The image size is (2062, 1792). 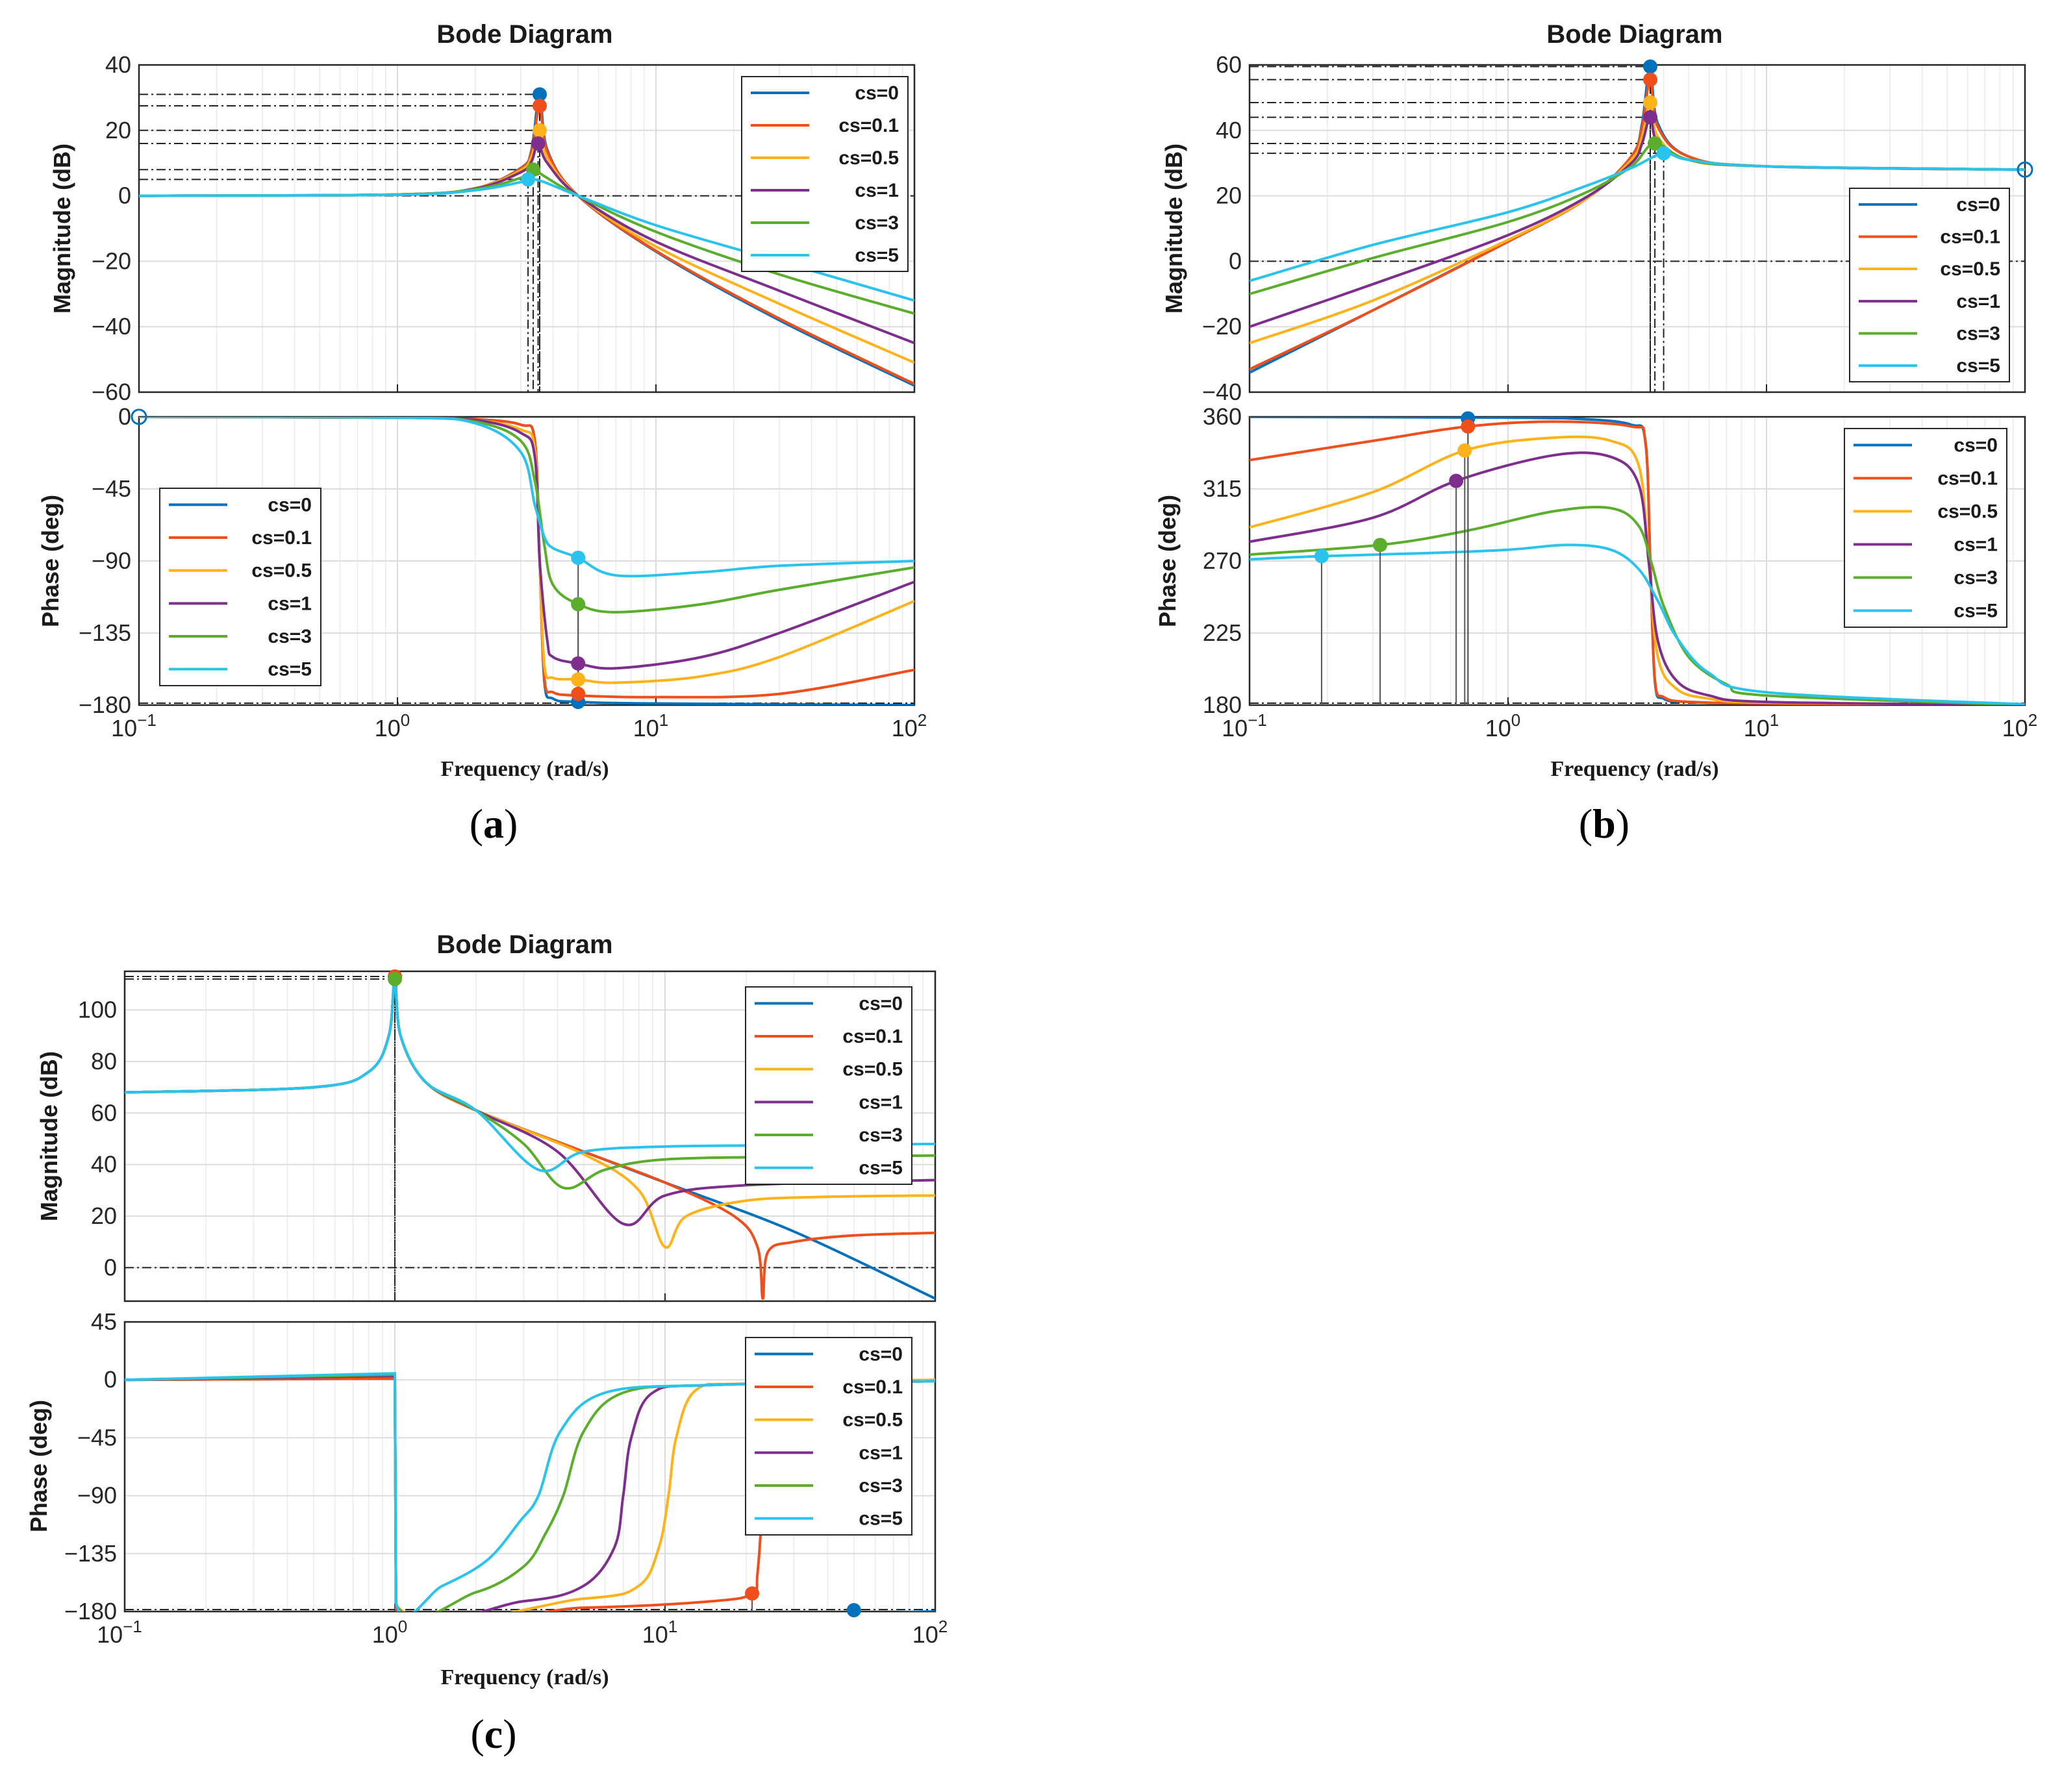 What do you see at coordinates (910, 725) in the screenshot?
I see `x-tick-label: 10²` at bounding box center [910, 725].